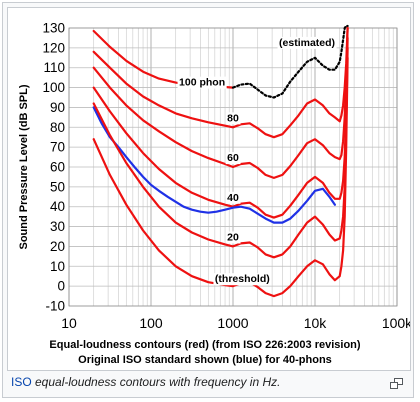  What do you see at coordinates (290, 61) in the screenshot?
I see `estimated-curve` at bounding box center [290, 61].